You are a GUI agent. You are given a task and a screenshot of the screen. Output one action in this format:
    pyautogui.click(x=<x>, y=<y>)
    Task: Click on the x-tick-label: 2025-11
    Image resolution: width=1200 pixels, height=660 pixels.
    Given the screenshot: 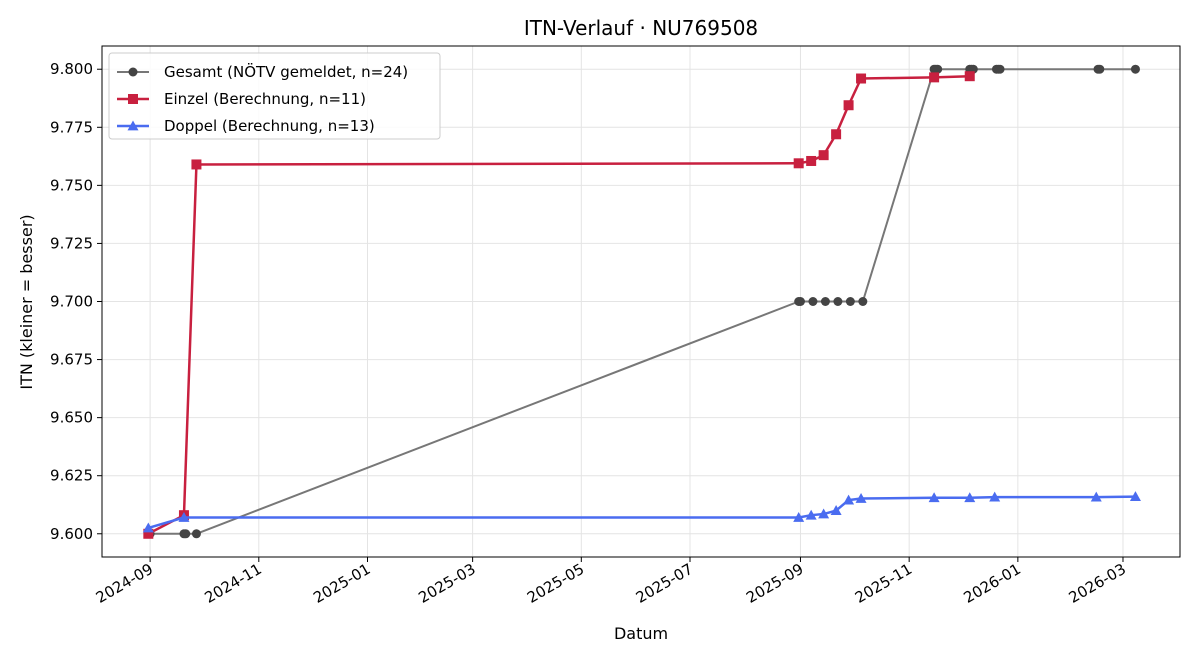 What is the action you would take?
    pyautogui.click(x=883, y=583)
    